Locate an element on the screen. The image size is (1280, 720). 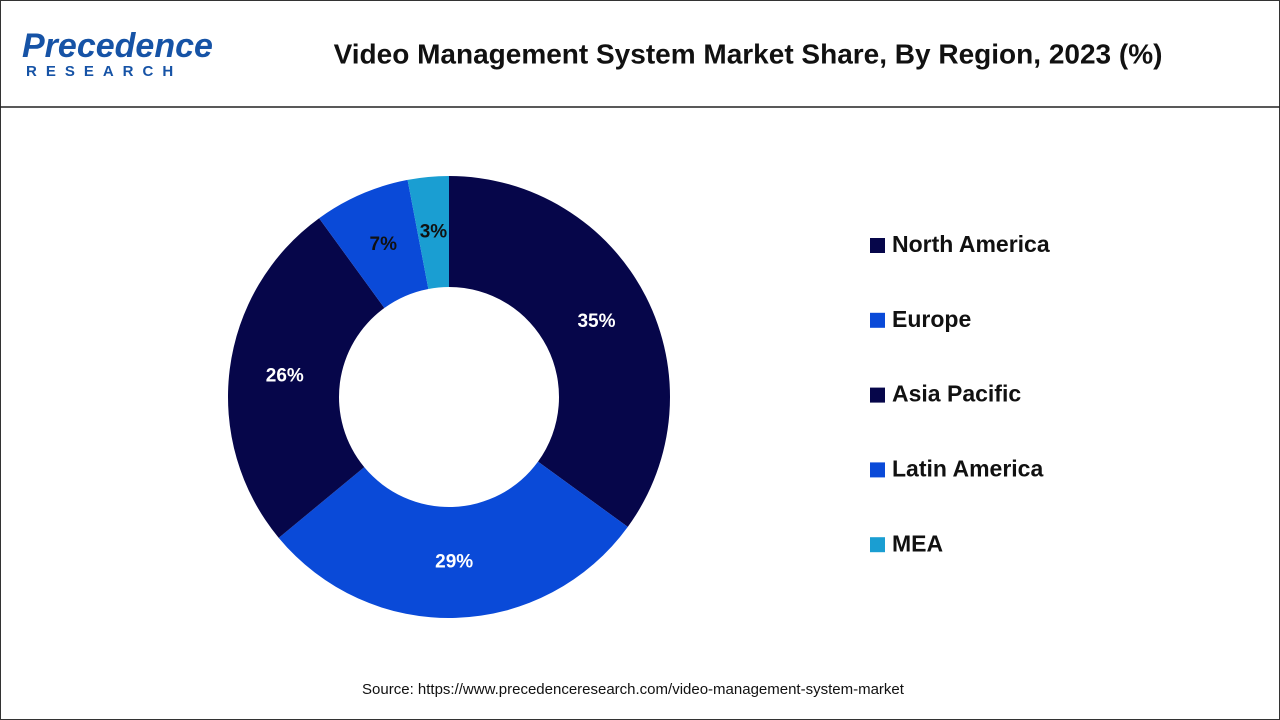
data-label: 7% is located at coordinates (384, 244).